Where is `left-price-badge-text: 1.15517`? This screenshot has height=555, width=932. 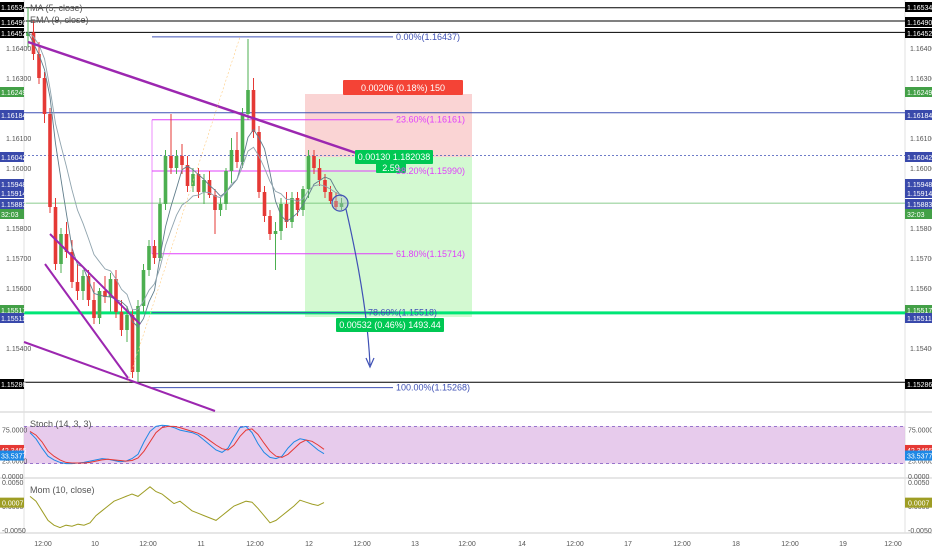 left-price-badge-text: 1.15517 is located at coordinates (13, 311).